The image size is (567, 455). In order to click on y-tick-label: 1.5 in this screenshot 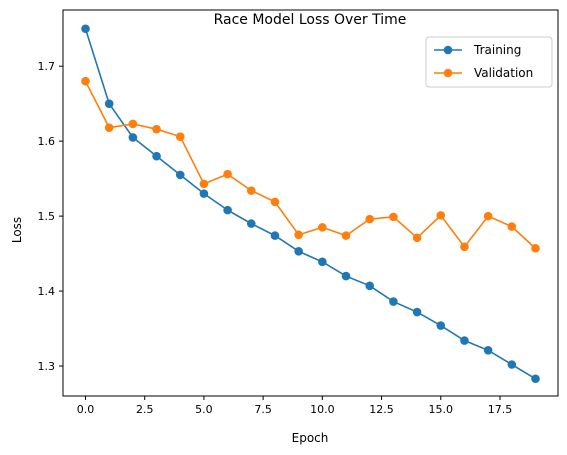, I will do `click(47, 216)`.